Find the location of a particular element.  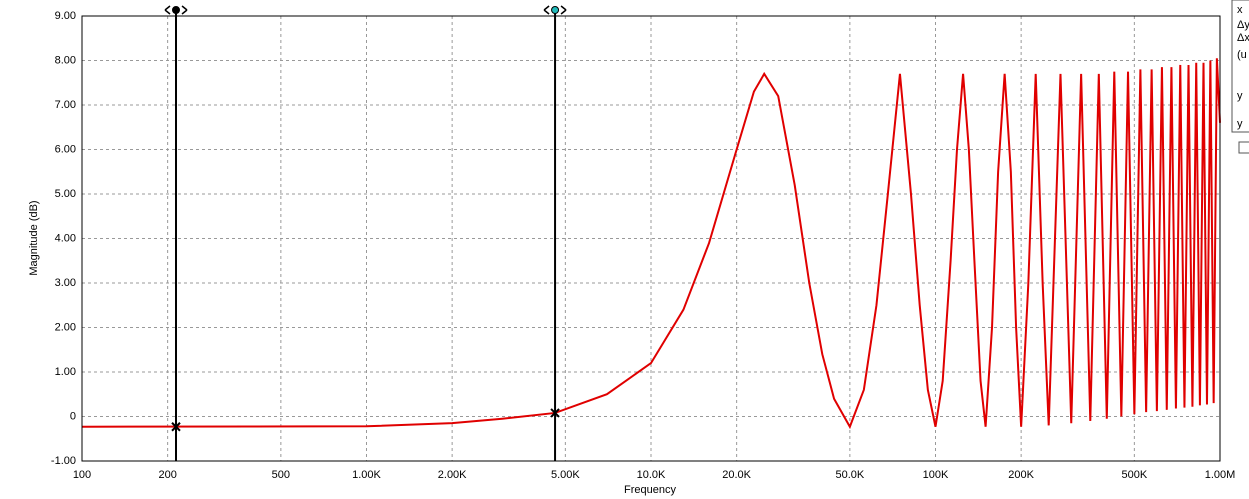

x-tick-label: 500 is located at coordinates (281, 475).